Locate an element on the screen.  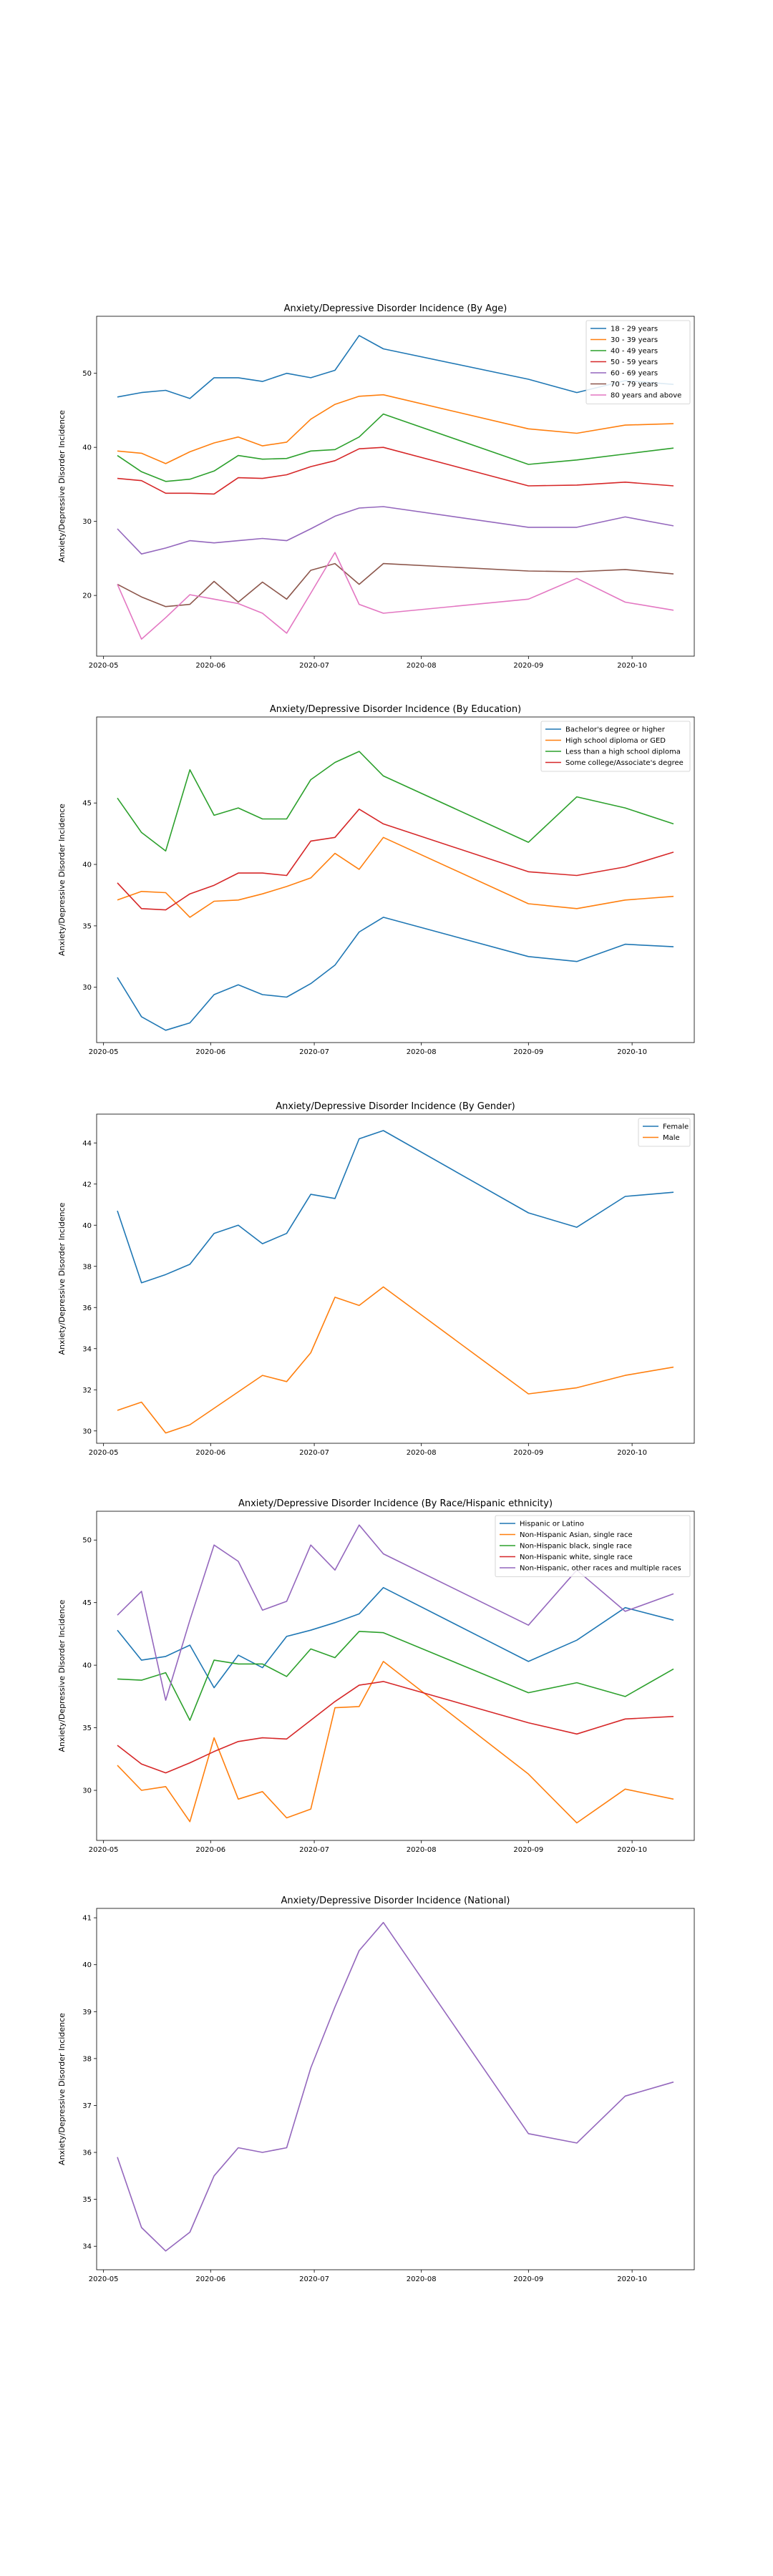
legend-label: 30 - 39 years is located at coordinates (634, 340).